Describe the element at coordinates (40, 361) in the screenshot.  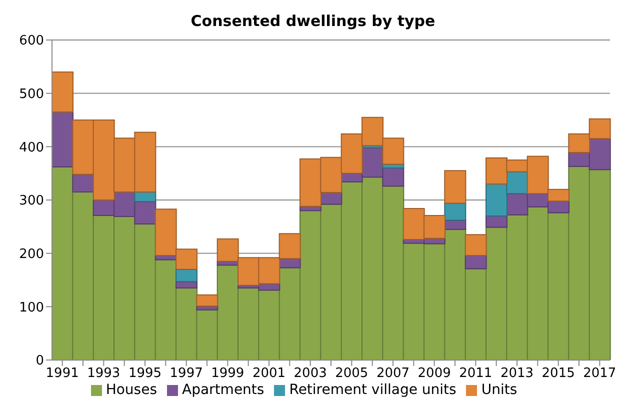
I see `y-tick-label: 0` at that location.